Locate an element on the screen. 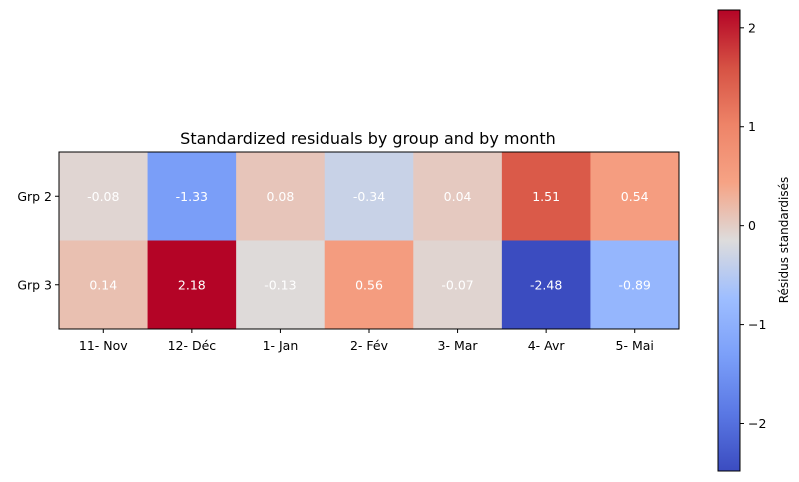 The width and height of the screenshot is (799, 482). y-axis-ticks: Grp 2 Grp 3 is located at coordinates (38, 240).